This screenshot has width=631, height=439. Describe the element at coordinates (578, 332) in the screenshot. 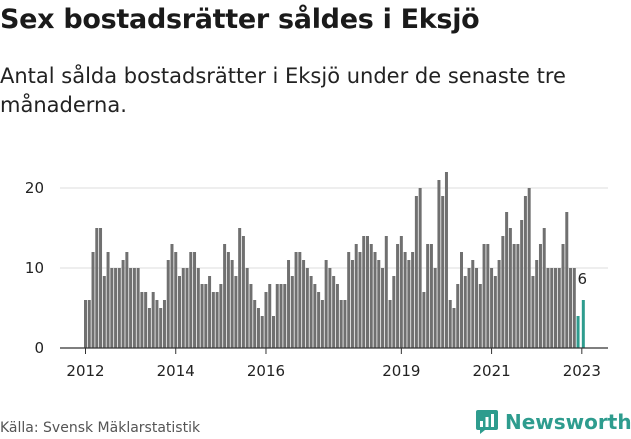

I see `bar-highlight` at that location.